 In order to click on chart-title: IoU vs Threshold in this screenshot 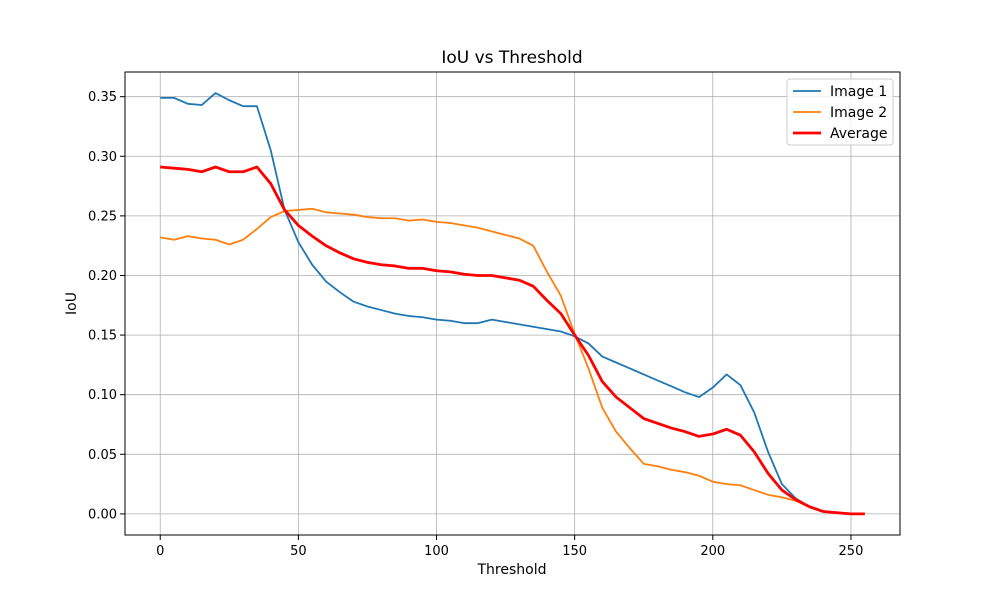, I will do `click(511, 58)`.